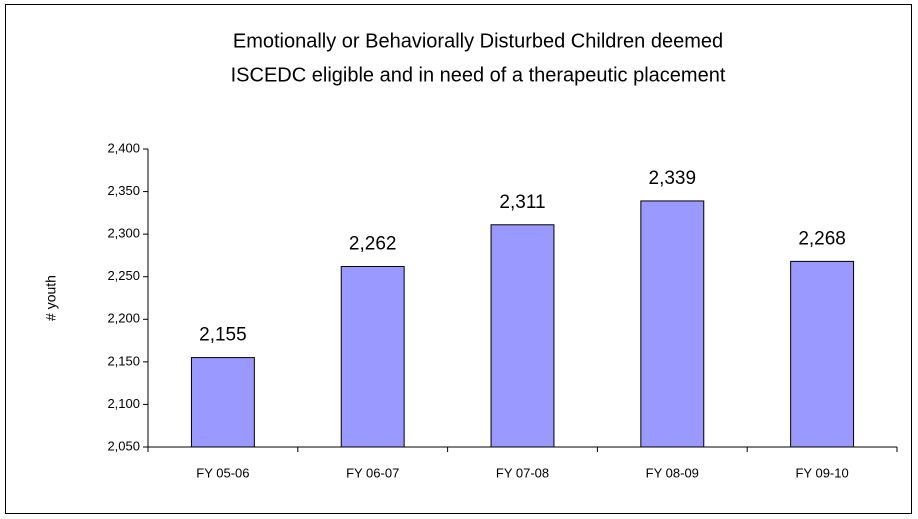 The width and height of the screenshot is (918, 519). I want to click on y-axis-label: # youth, so click(51, 298).